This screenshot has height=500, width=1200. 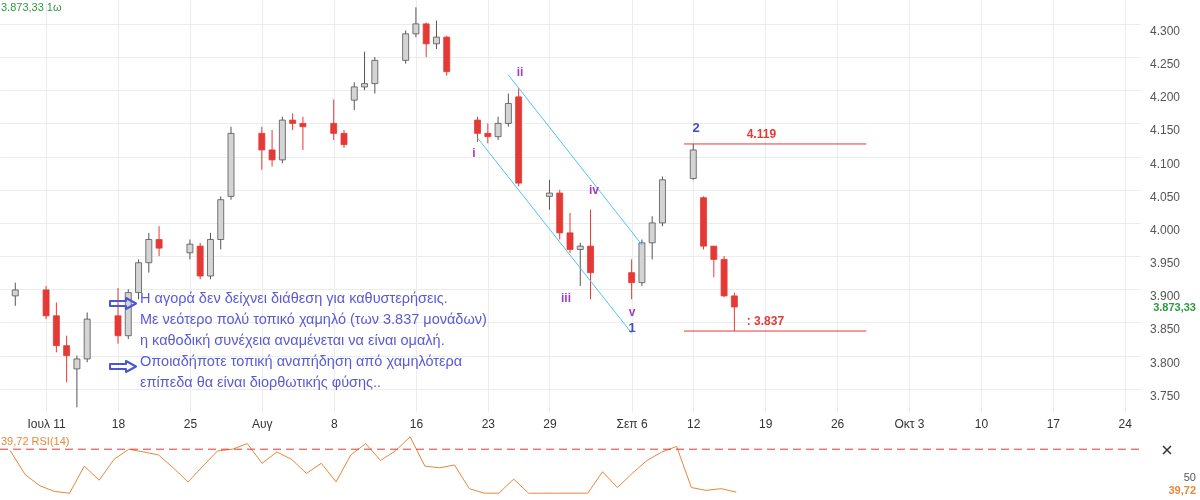 I want to click on annotation: Οποιαδήποτε τοπική αναπήδηση από χαμηλότερα επίπεδα θα είναι διορθωτικής φύσης.., so click(x=301, y=371).